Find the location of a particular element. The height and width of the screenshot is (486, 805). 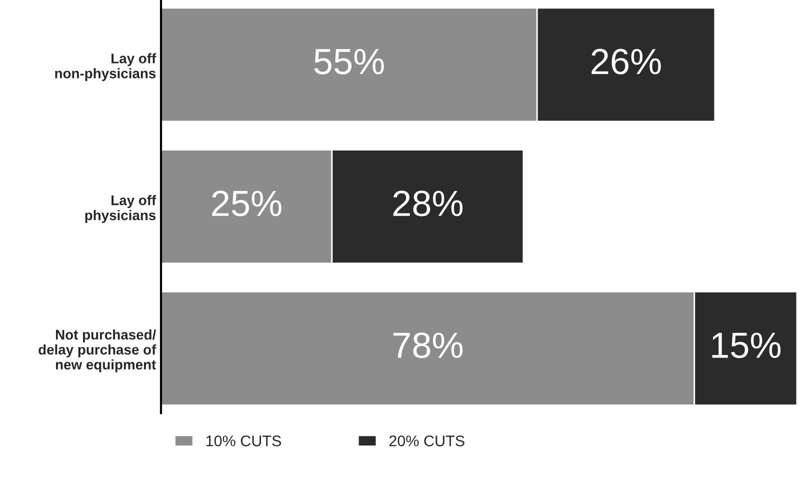

legend-label: 20% CUTS is located at coordinates (426, 441).